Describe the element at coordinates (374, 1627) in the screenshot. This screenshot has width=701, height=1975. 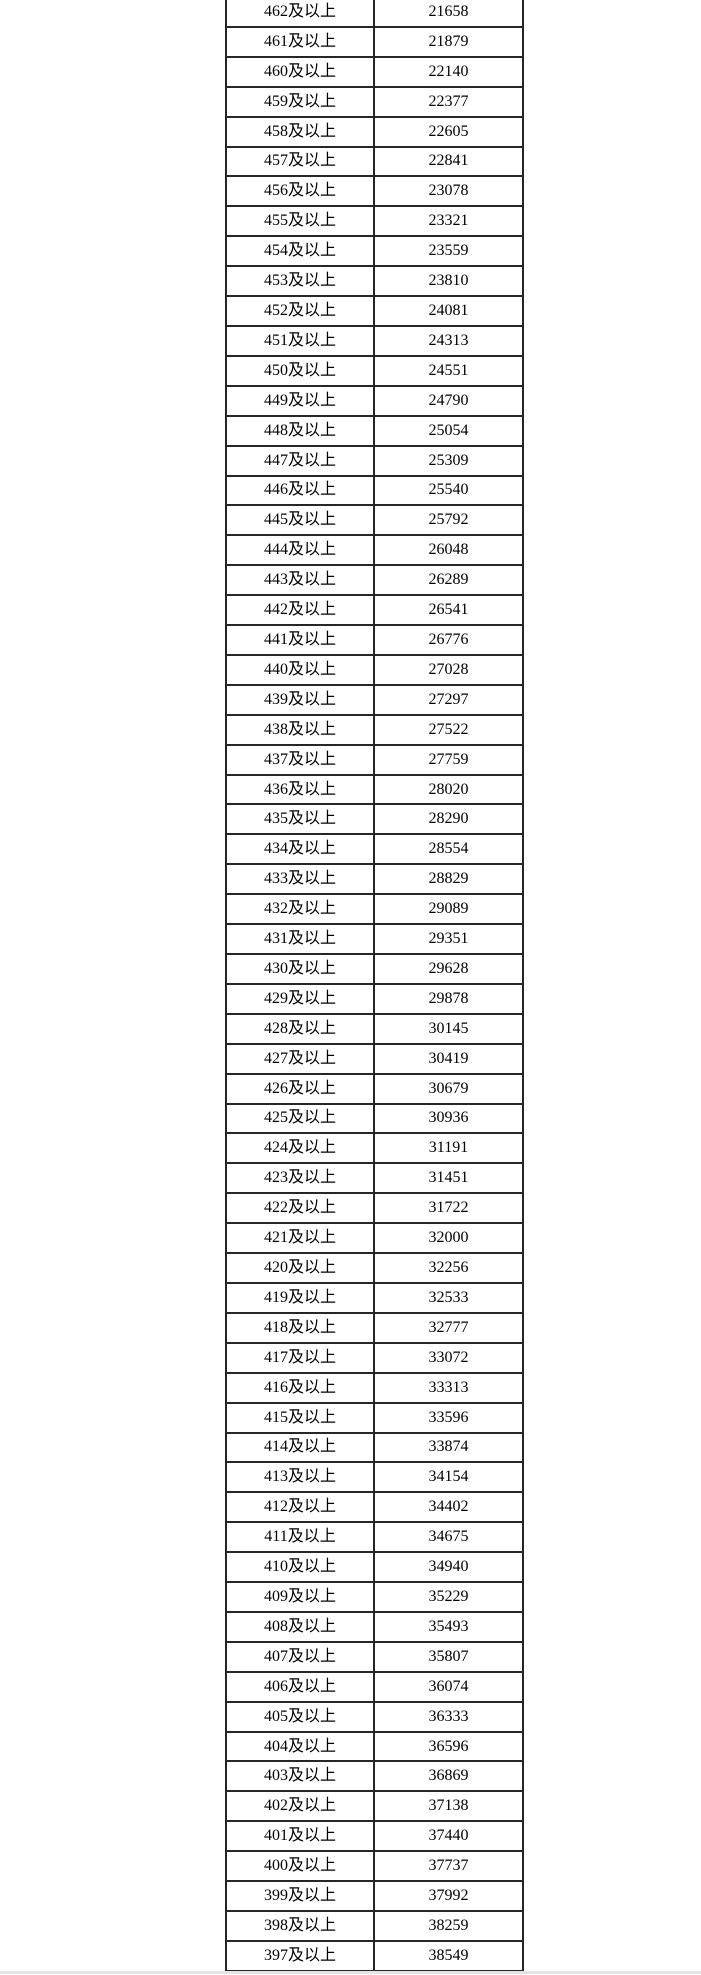
I see `table-row: 408及以上 35493` at that location.